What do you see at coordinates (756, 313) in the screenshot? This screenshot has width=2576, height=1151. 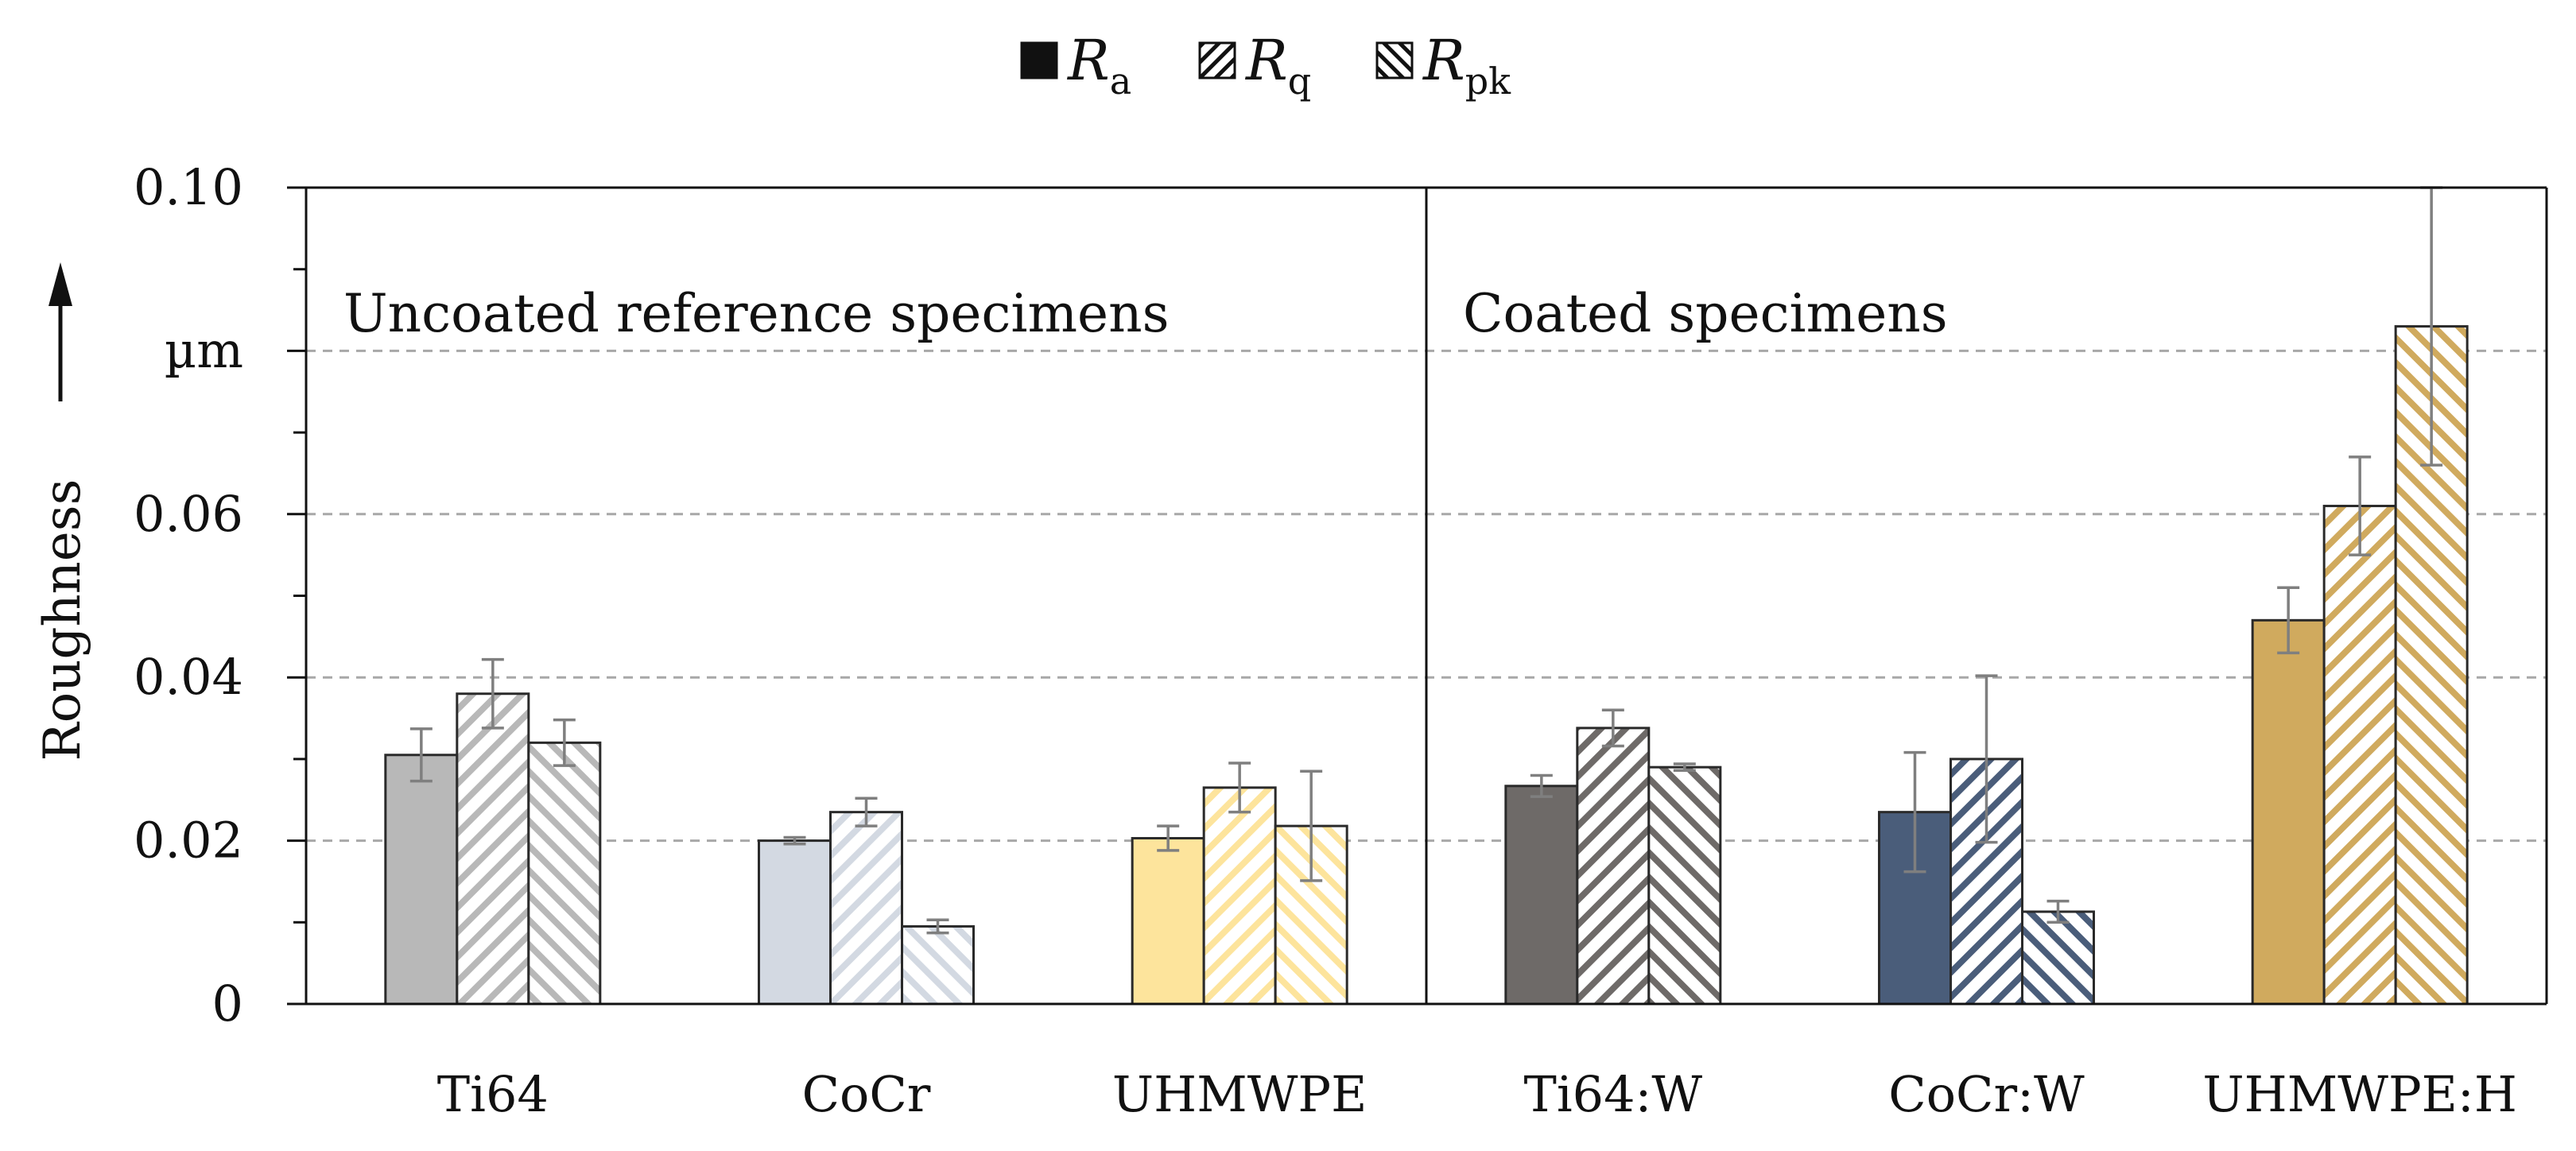 I see `group-label-uncoated: Uncoated reference specimens` at bounding box center [756, 313].